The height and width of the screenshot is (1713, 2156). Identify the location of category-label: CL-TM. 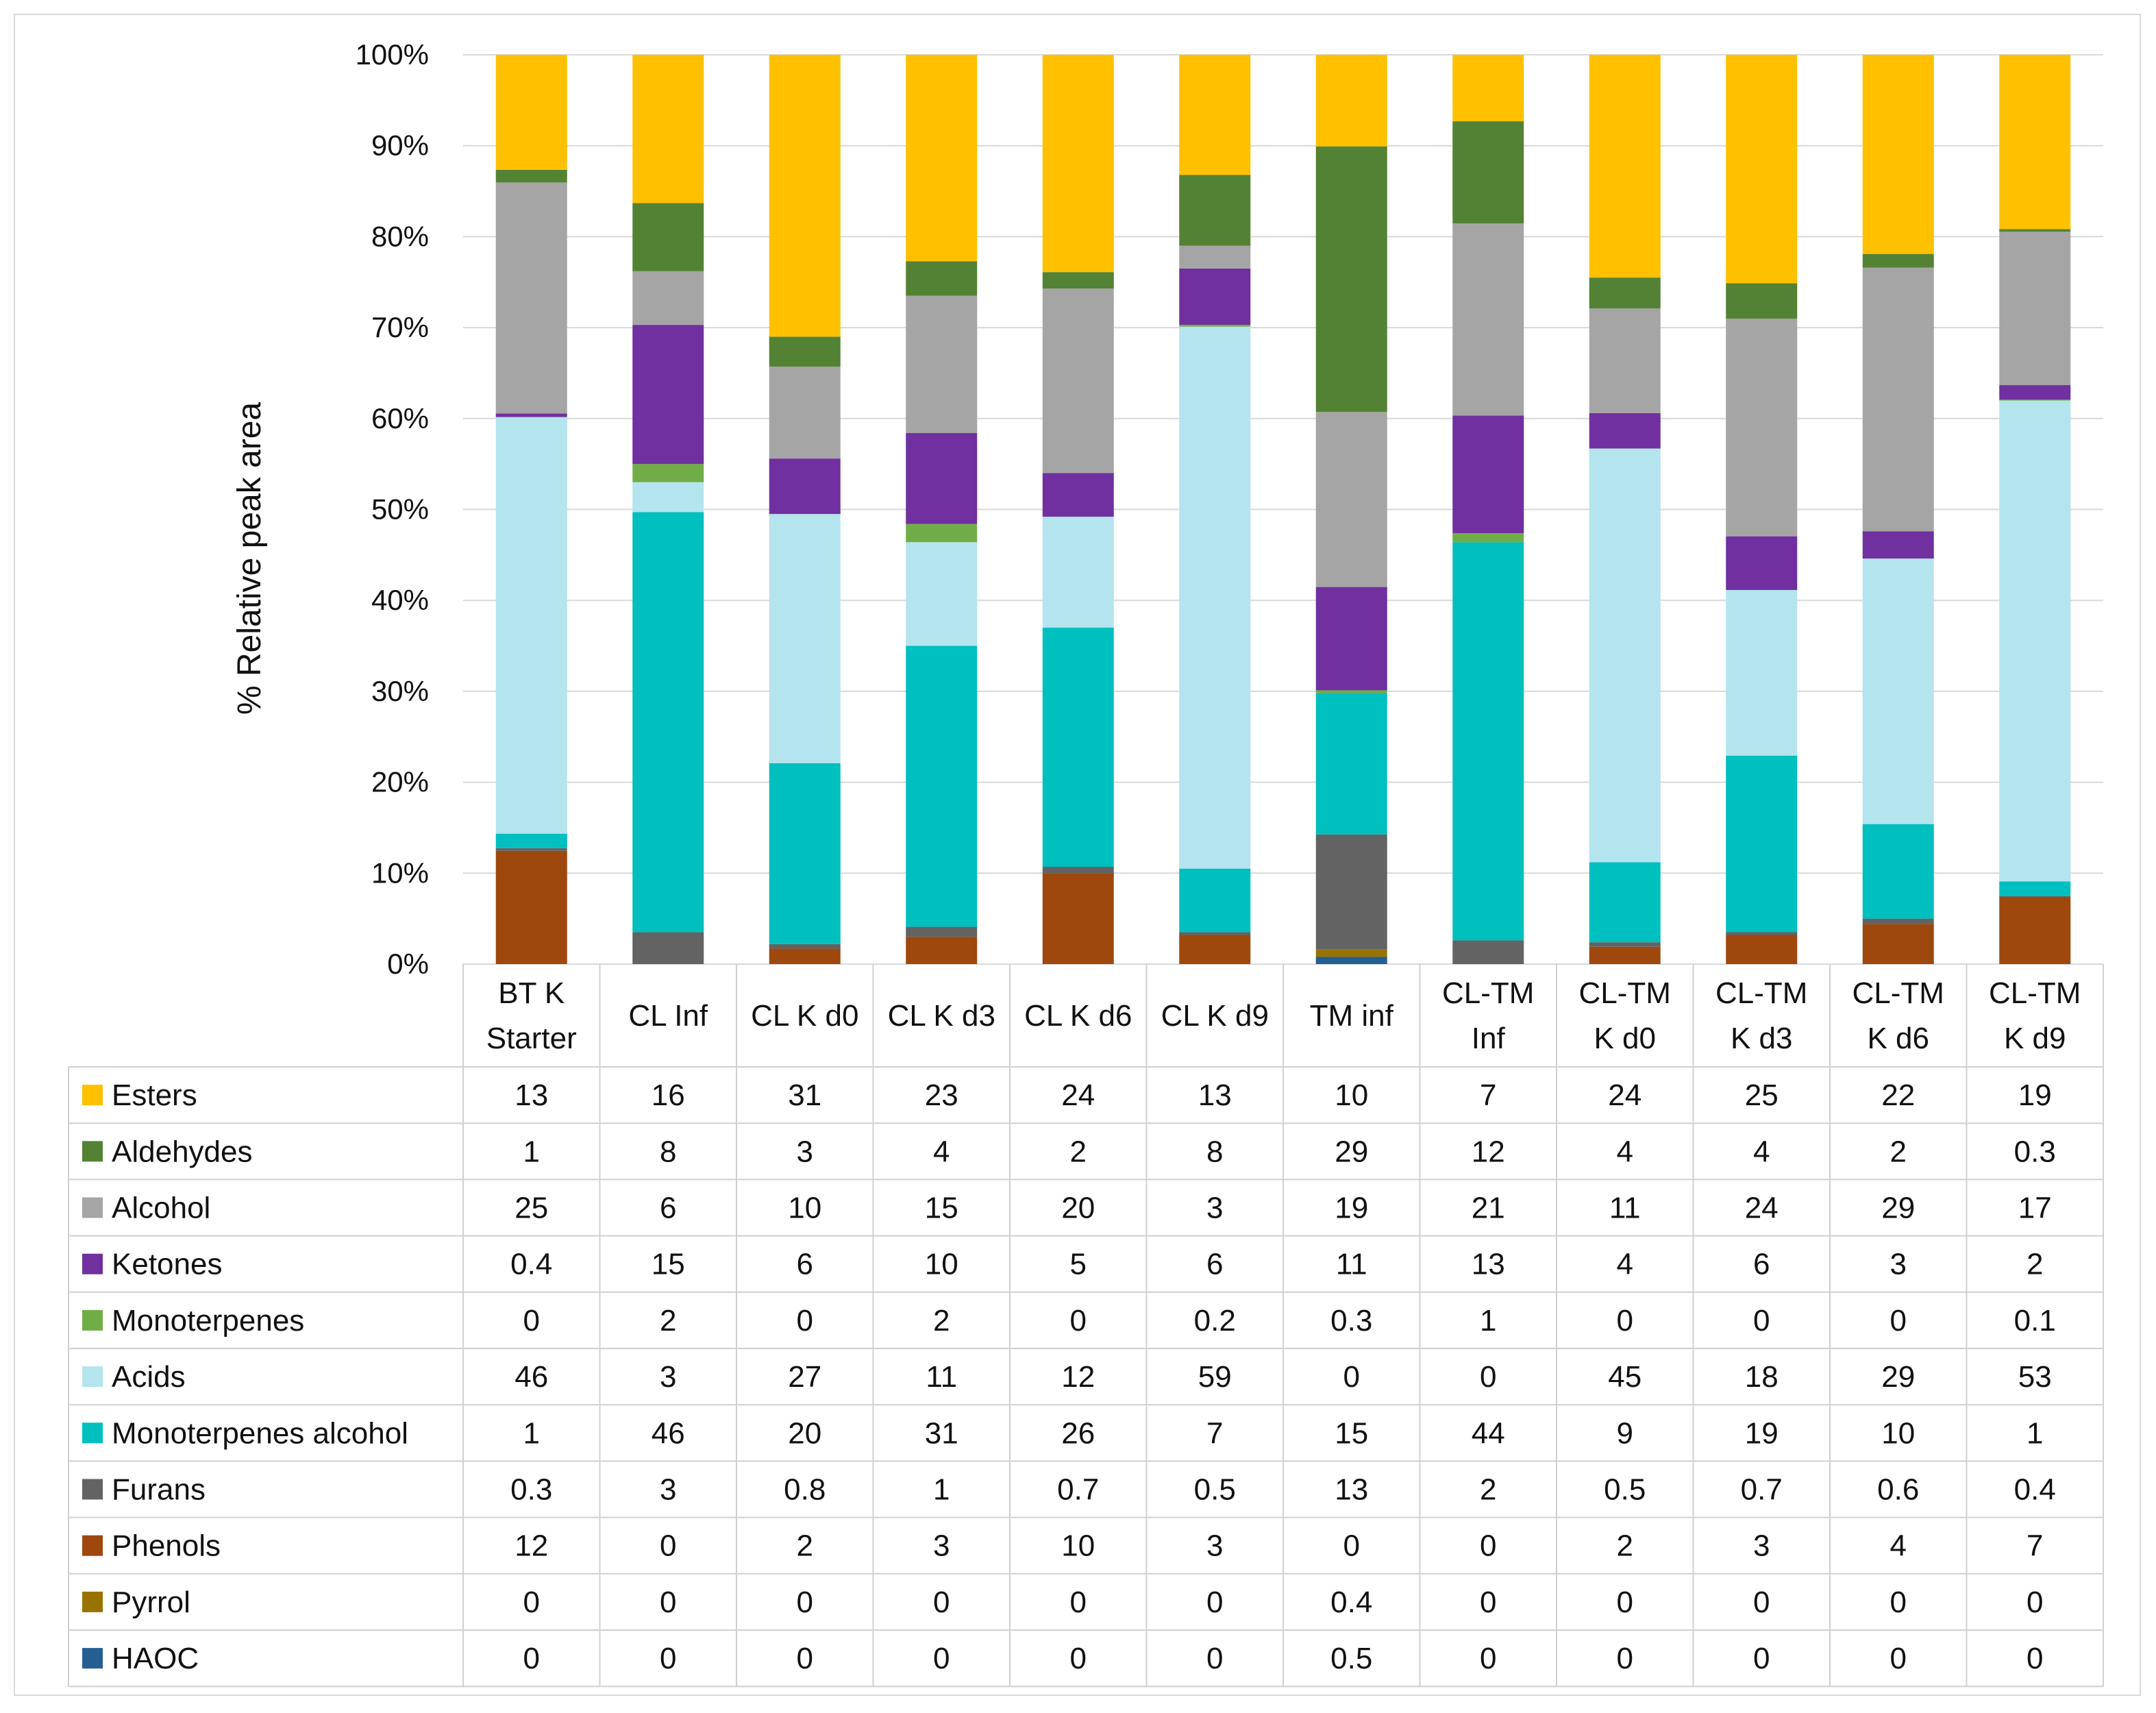
(2035, 993).